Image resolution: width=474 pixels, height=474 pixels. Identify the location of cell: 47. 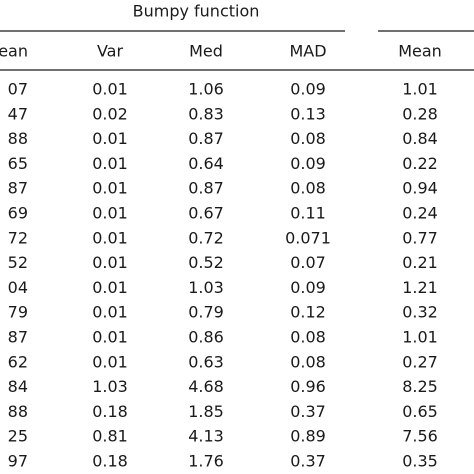
(18, 113).